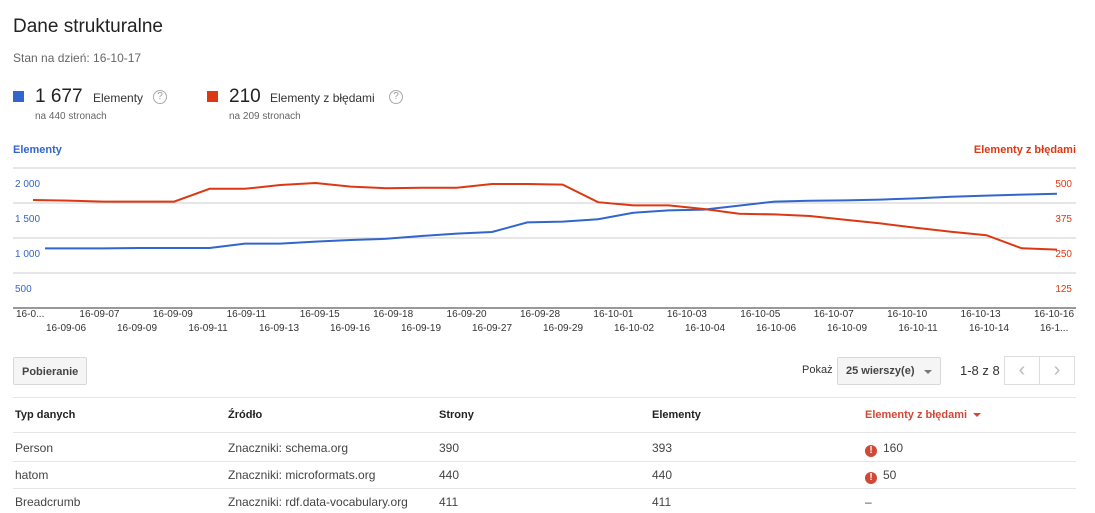 Image resolution: width=1095 pixels, height=513 pixels. Describe the element at coordinates (456, 415) in the screenshot. I see `column-header-pages: Strony` at that location.